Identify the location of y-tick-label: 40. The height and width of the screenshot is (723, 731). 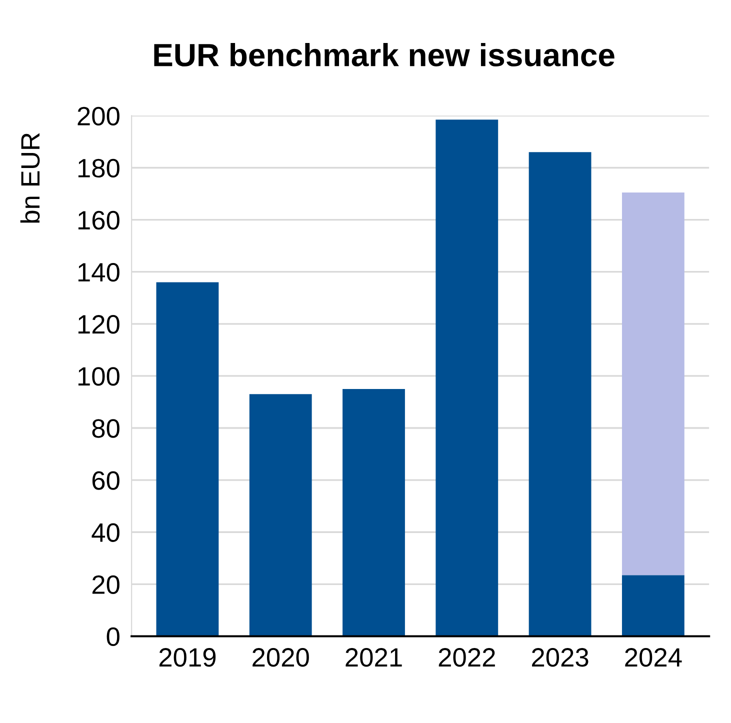
(106, 532).